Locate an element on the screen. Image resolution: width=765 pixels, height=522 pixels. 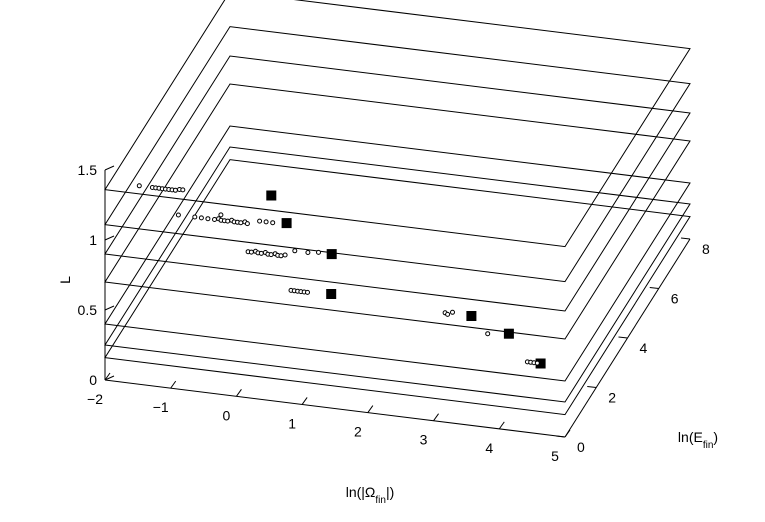
y-tick-label-3: 6 is located at coordinates (675, 299).